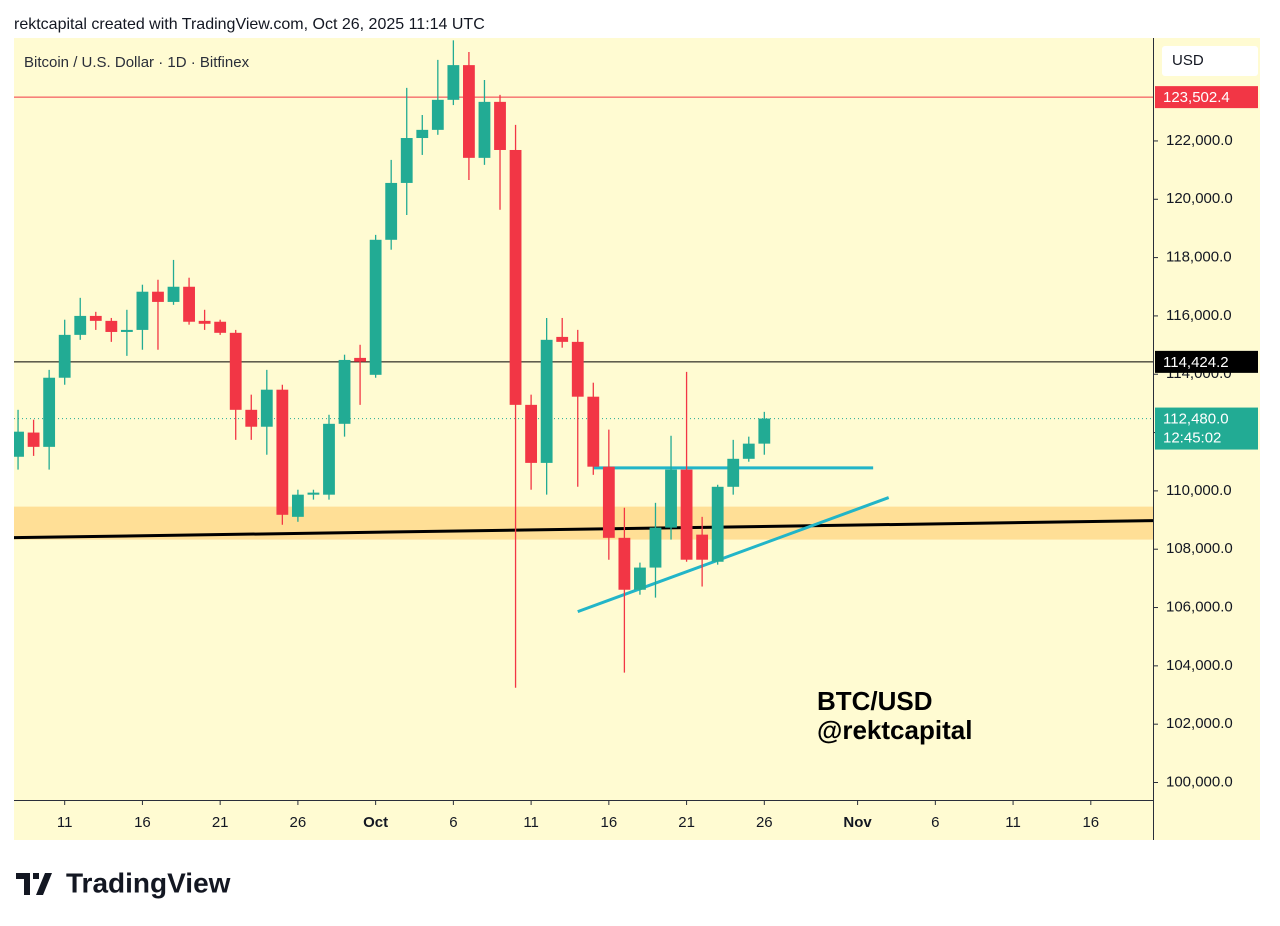 The height and width of the screenshot is (926, 1280). I want to click on y-tick-label: 122,000.0, so click(1199, 140).